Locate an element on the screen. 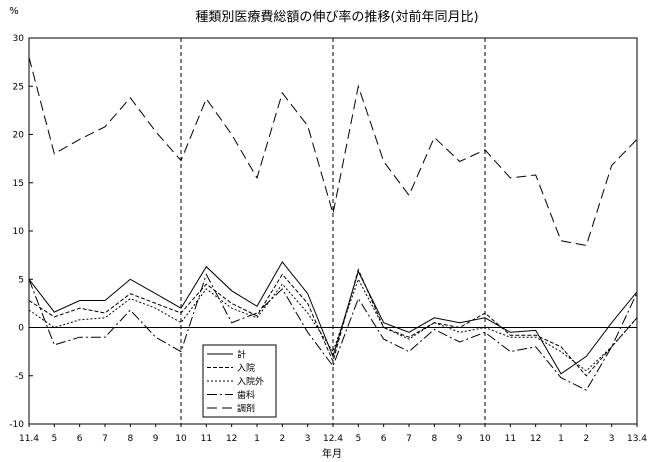  legend-label: 歯科 is located at coordinates (246, 395).